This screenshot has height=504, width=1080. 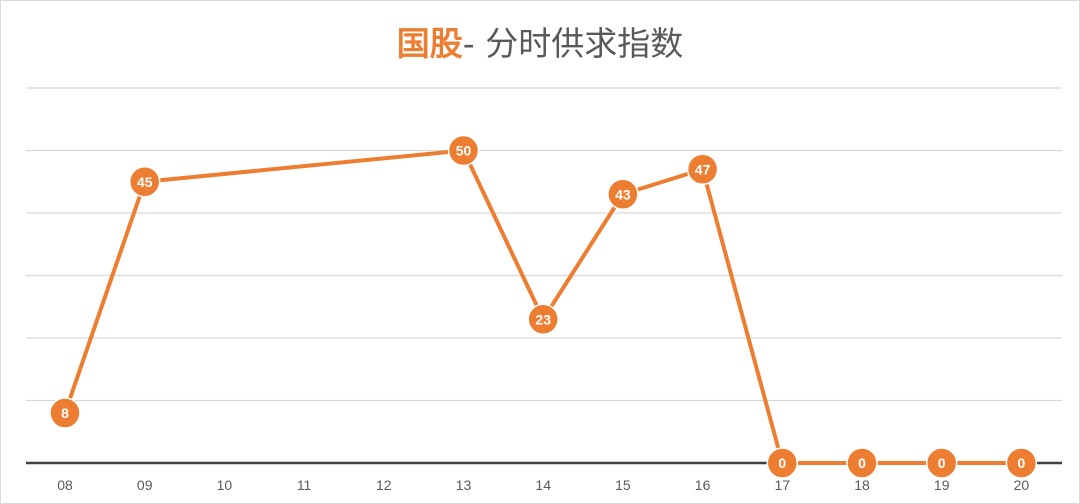 I want to click on x-tick-label: 20, so click(x=1022, y=485).